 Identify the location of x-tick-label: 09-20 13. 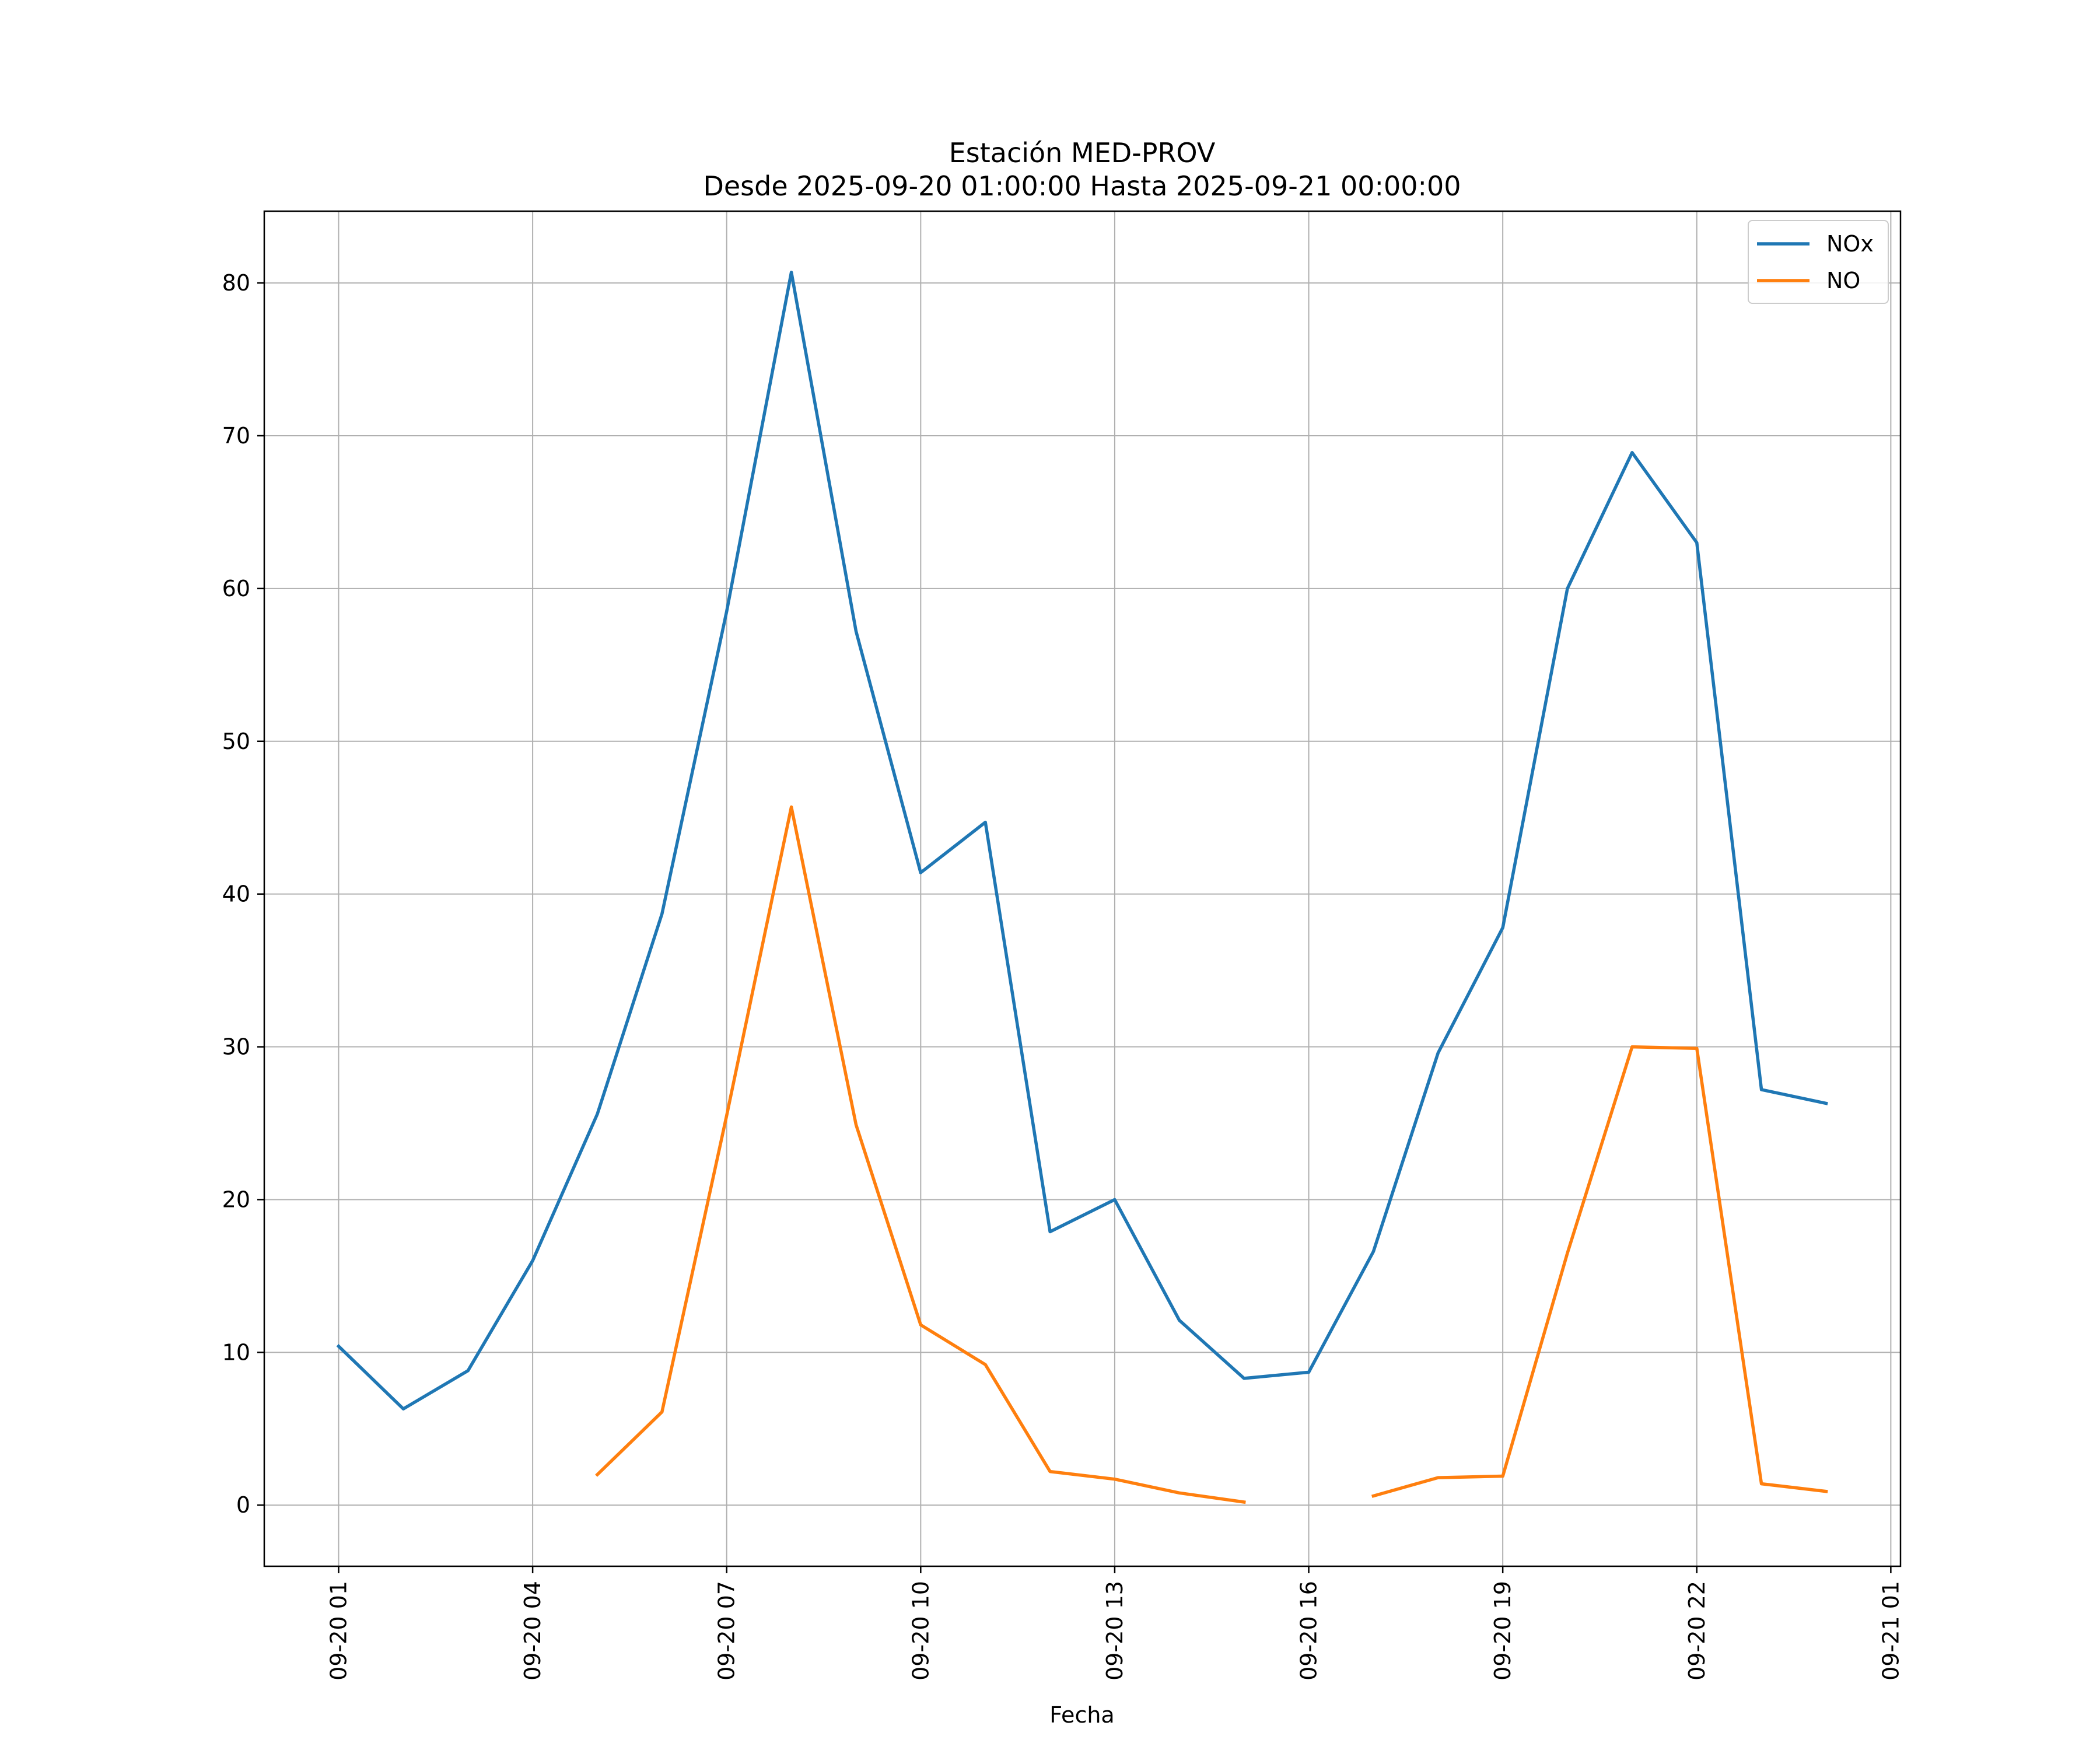
(1115, 1631).